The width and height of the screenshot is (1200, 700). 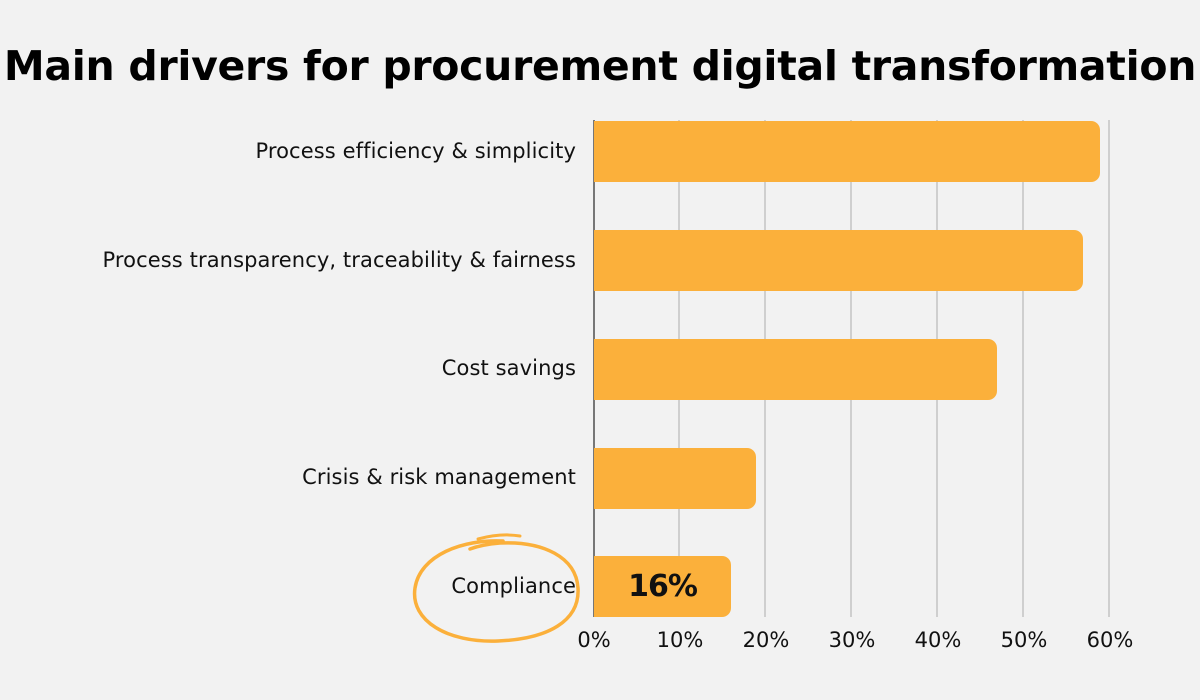 What do you see at coordinates (513, 586) in the screenshot?
I see `category-label-highlighted: Compliance` at bounding box center [513, 586].